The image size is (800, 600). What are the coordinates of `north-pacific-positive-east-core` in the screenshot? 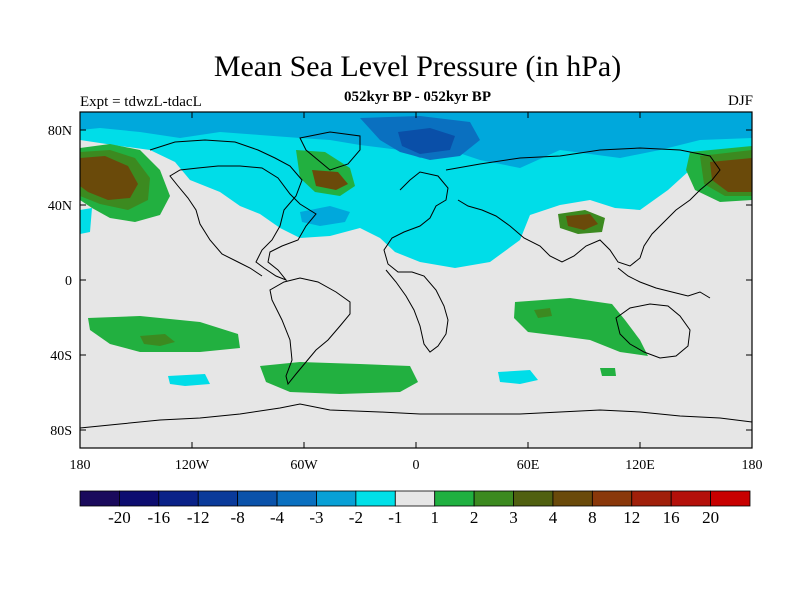 It's located at (731, 175).